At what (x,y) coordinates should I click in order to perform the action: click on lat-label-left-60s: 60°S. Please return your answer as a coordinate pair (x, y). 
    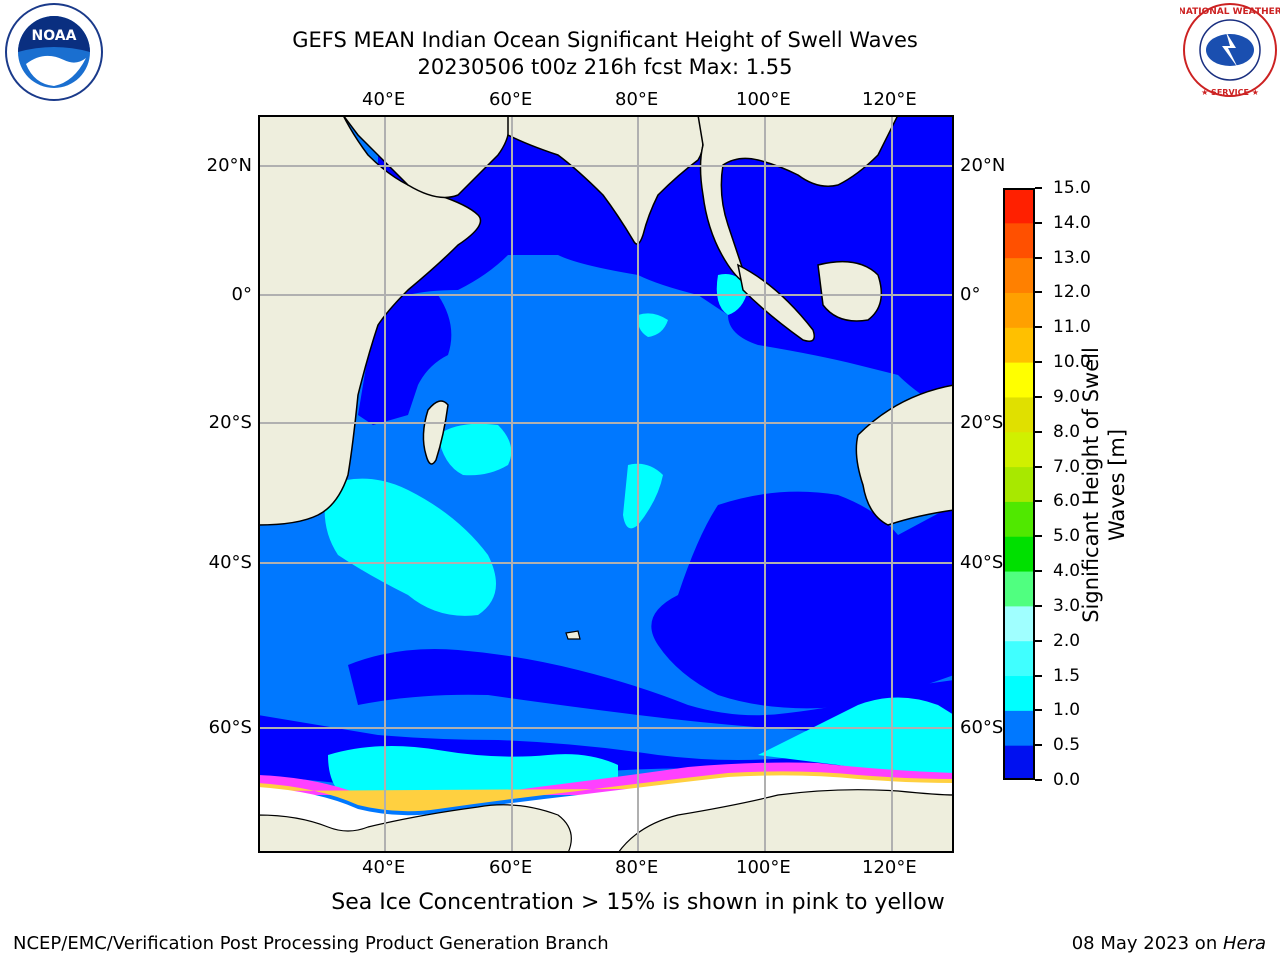
    Looking at the image, I should click on (230, 727).